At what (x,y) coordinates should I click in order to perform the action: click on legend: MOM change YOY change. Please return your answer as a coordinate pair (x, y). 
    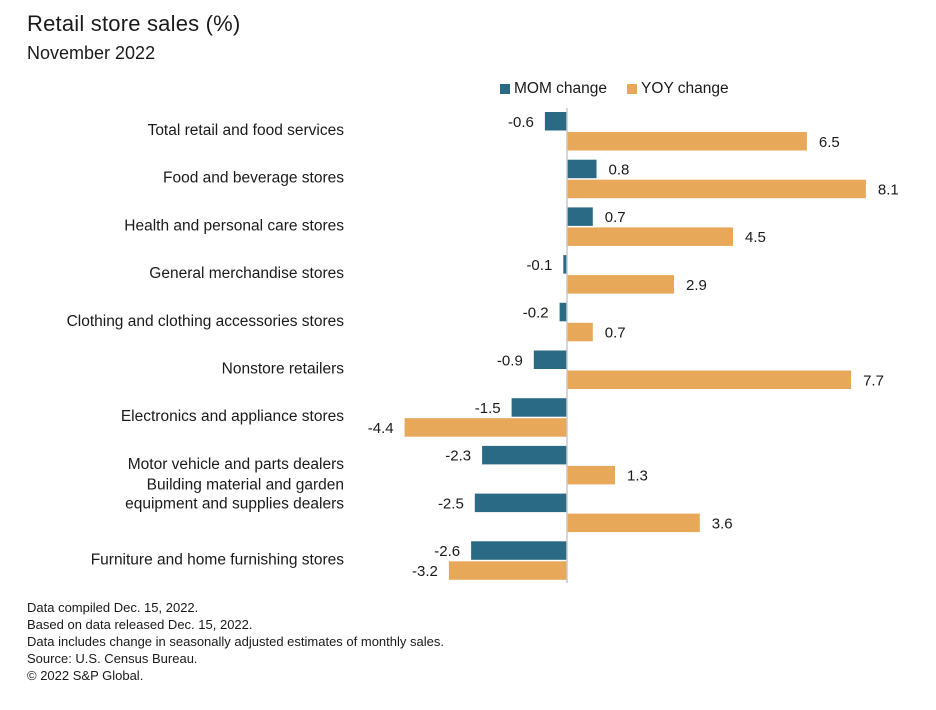
    Looking at the image, I should click on (624, 89).